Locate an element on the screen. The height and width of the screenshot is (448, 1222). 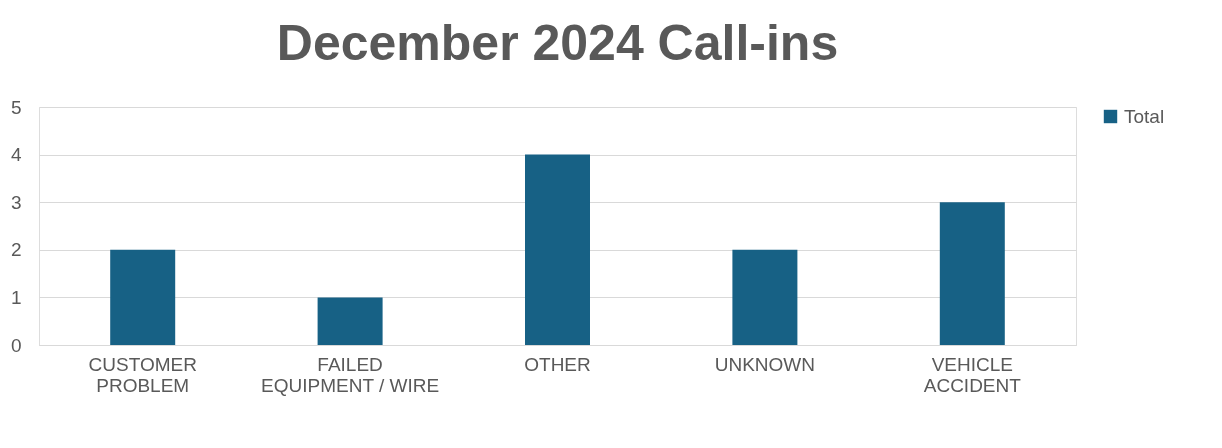
x-tick-label: UNKNOWN is located at coordinates (765, 364).